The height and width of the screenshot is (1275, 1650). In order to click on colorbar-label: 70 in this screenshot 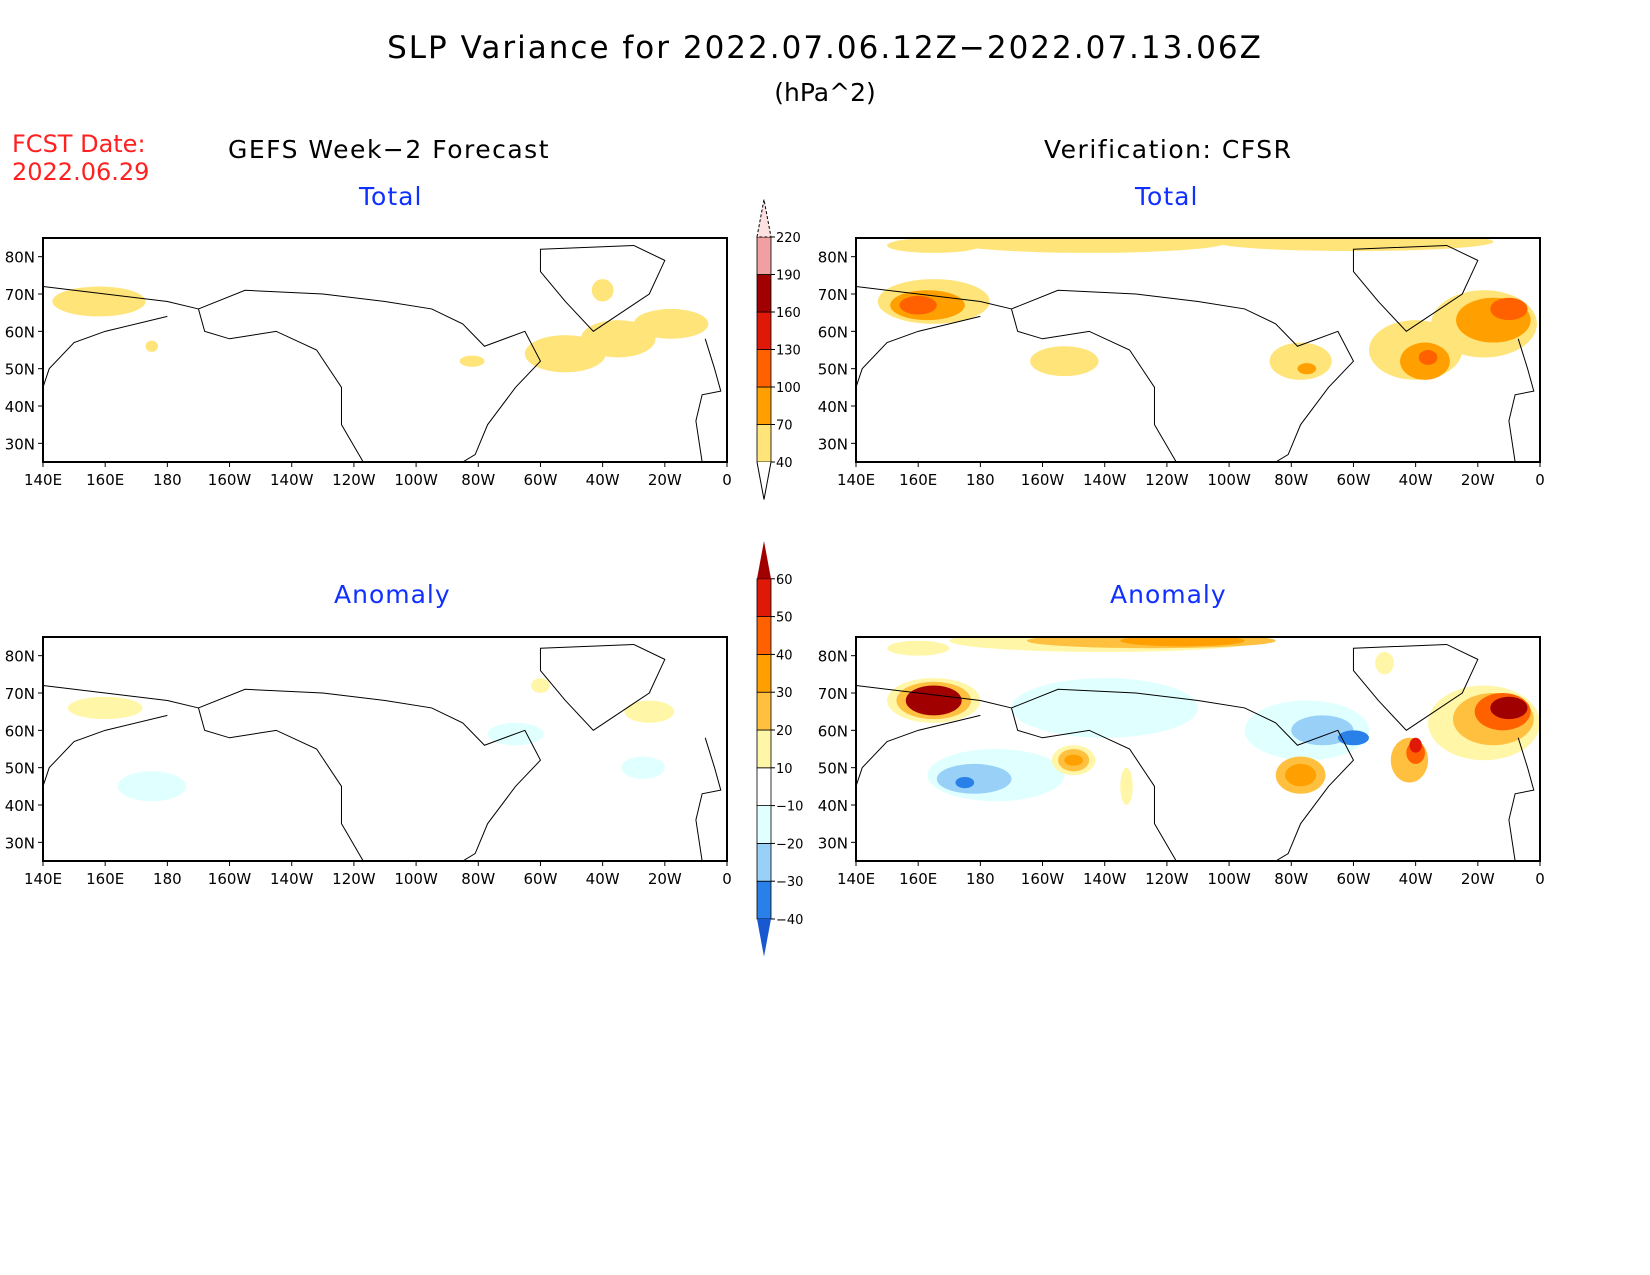, I will do `click(784, 426)`.